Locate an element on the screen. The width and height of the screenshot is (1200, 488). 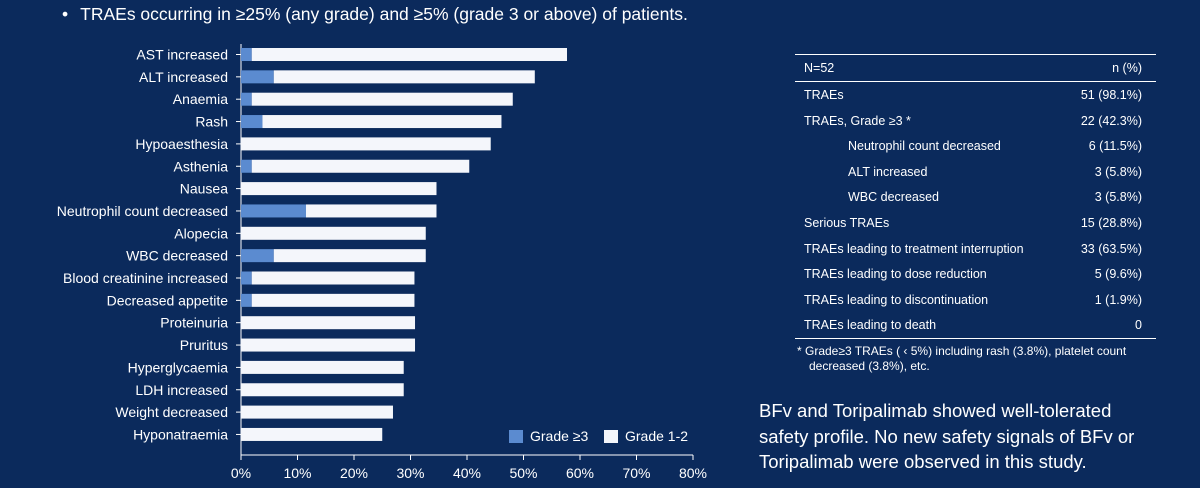
table-row: TRAEs, Grade ≥3 * 22 (42.3%) is located at coordinates (975, 121).